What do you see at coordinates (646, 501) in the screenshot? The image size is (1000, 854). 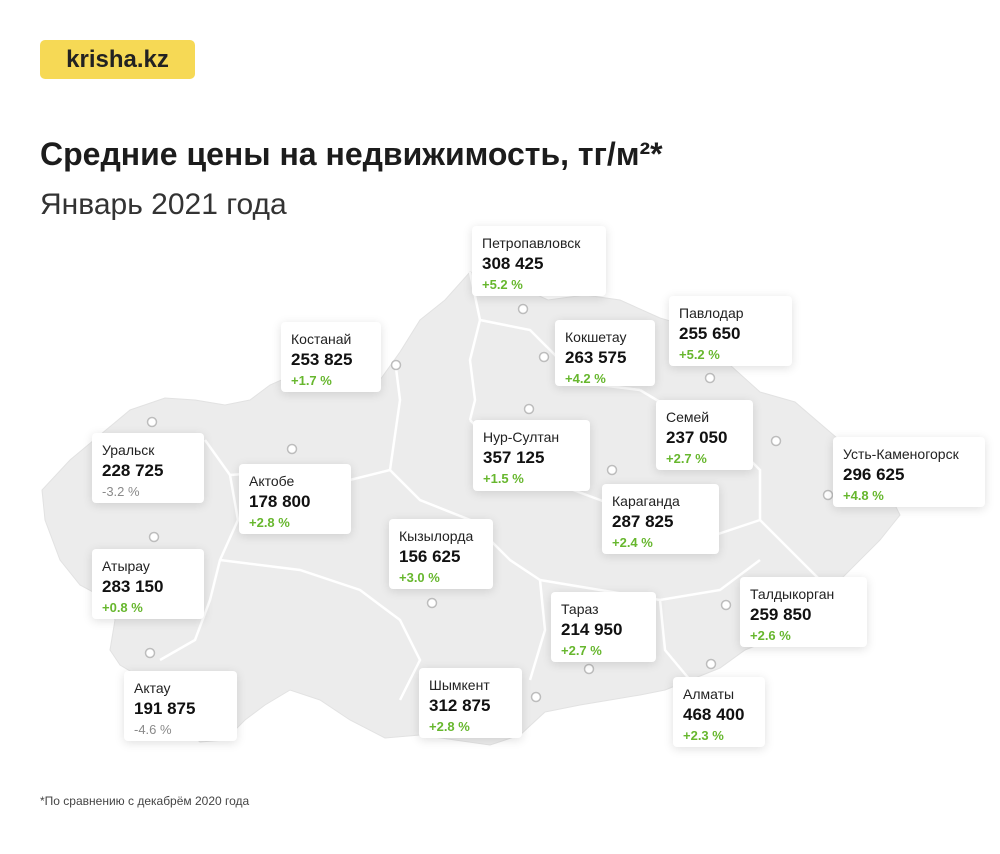 I see `region-name: Караганда` at bounding box center [646, 501].